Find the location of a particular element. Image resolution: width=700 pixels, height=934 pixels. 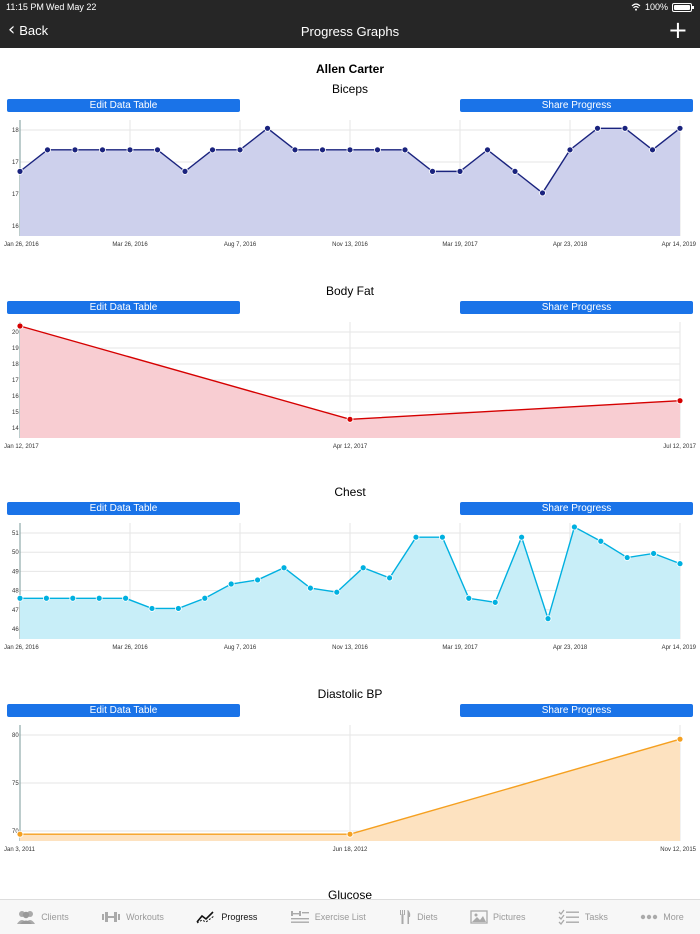

back-label: Back is located at coordinates (34, 30).